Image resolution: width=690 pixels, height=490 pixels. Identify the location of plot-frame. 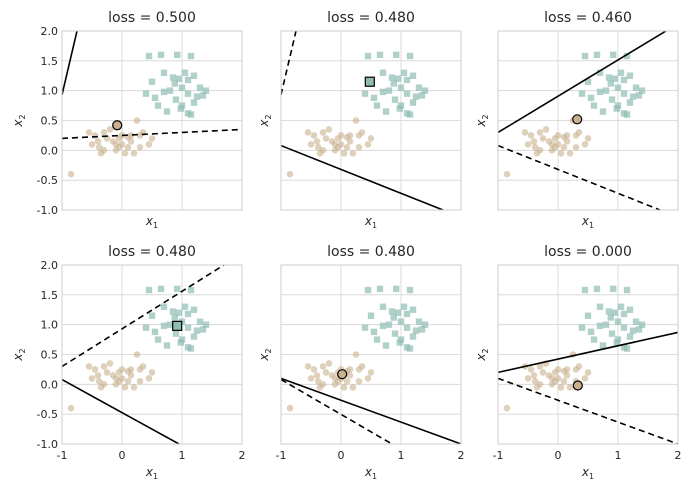
(152, 354).